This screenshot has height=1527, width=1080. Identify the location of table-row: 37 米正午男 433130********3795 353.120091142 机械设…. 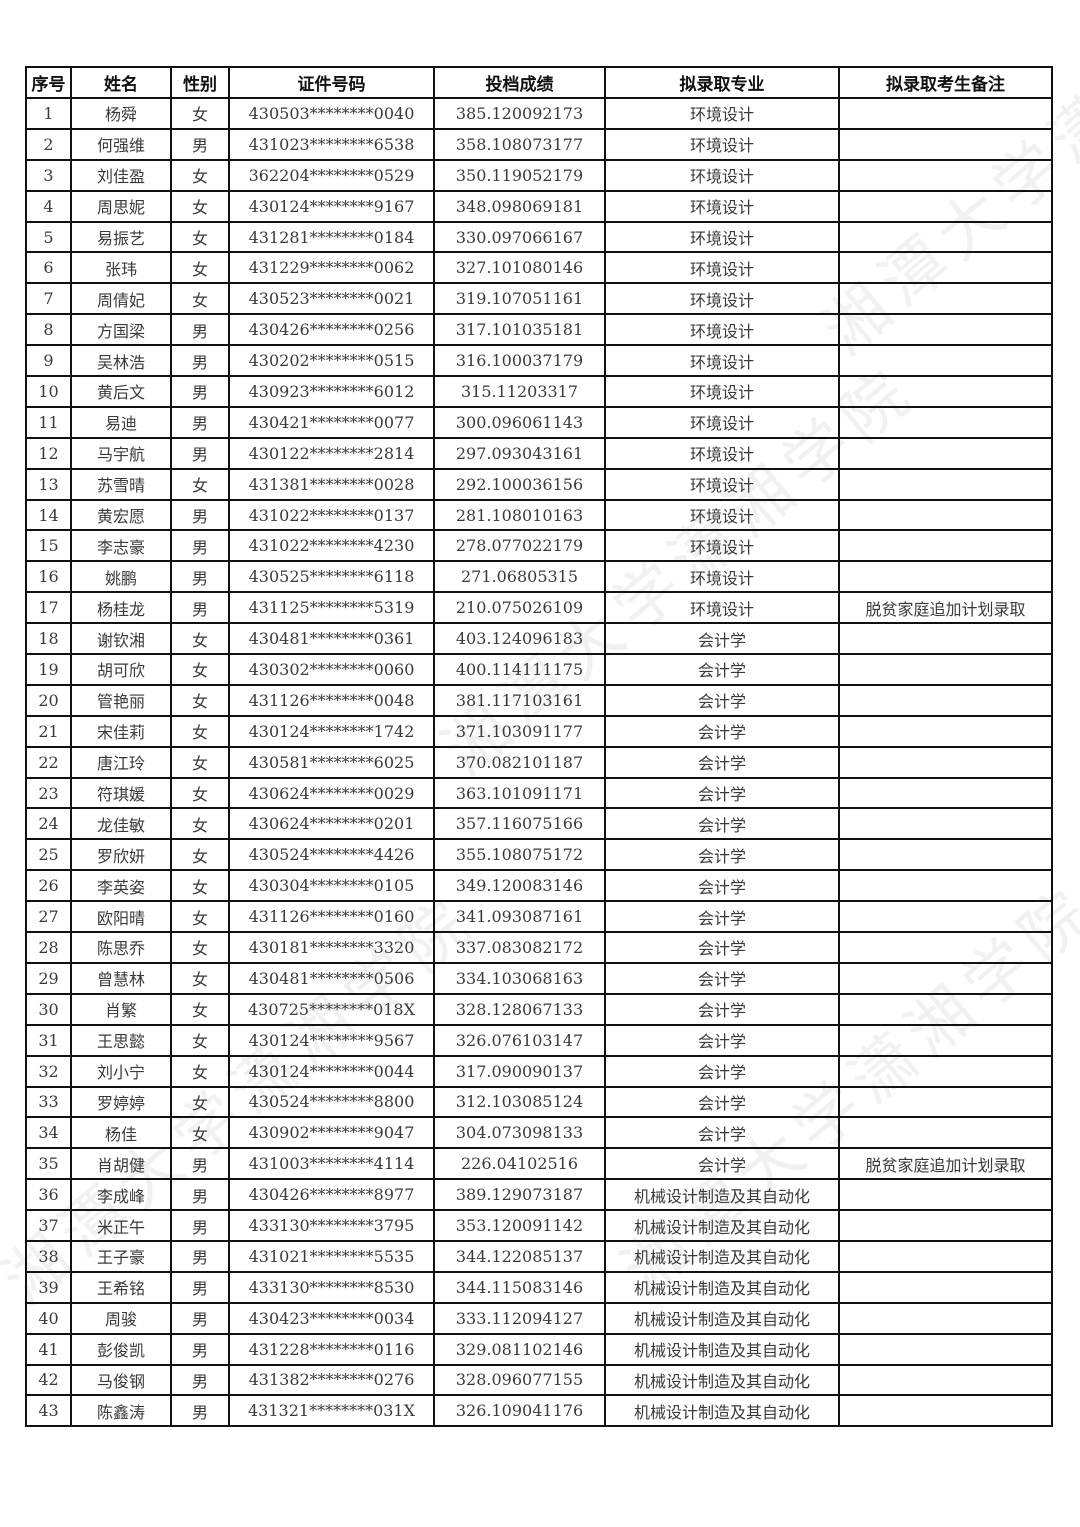
(539, 1225).